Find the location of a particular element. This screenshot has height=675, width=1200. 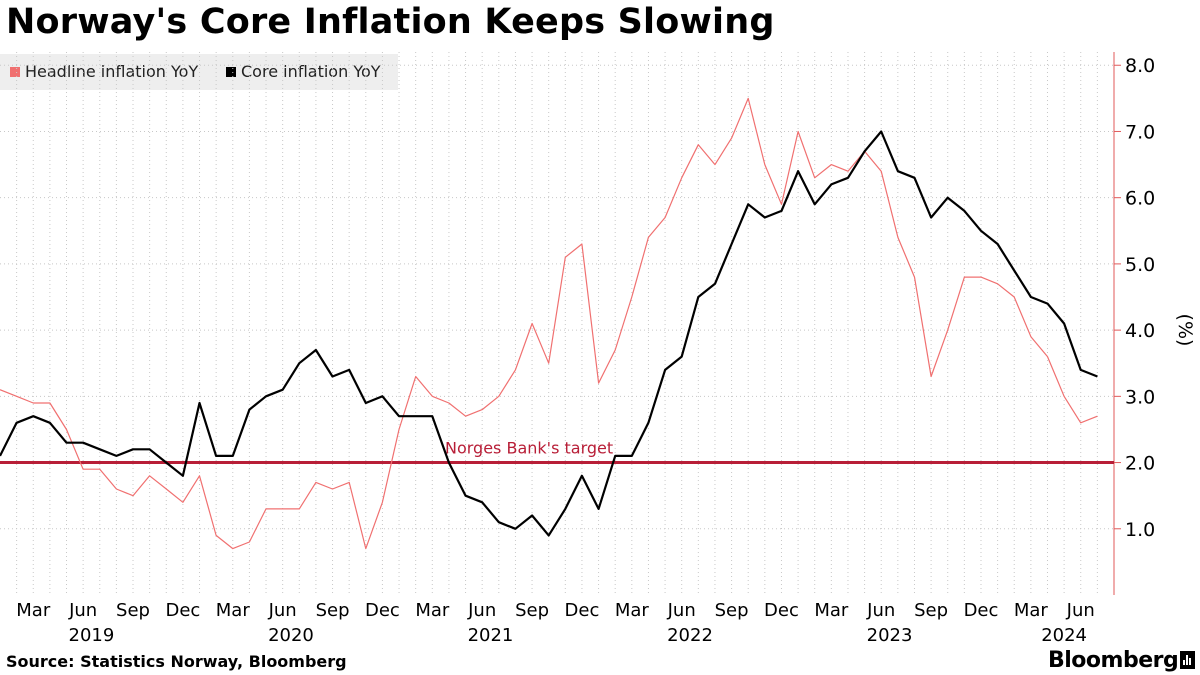

x-year-label: 2021 is located at coordinates (491, 635).